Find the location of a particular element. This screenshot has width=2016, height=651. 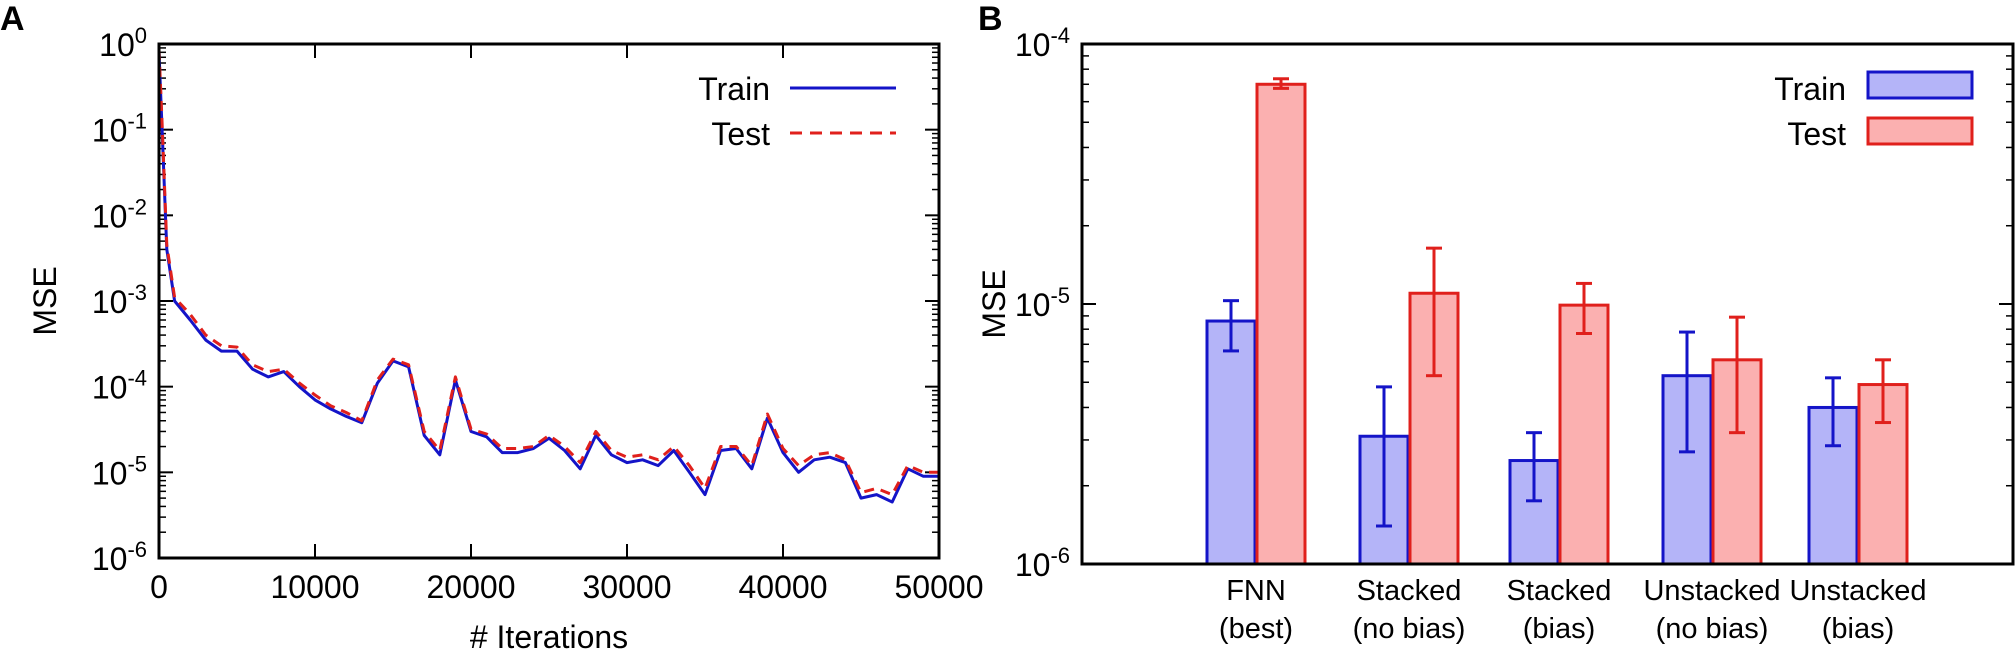

panel-b-legend-test-label: Test is located at coordinates (1816, 134).